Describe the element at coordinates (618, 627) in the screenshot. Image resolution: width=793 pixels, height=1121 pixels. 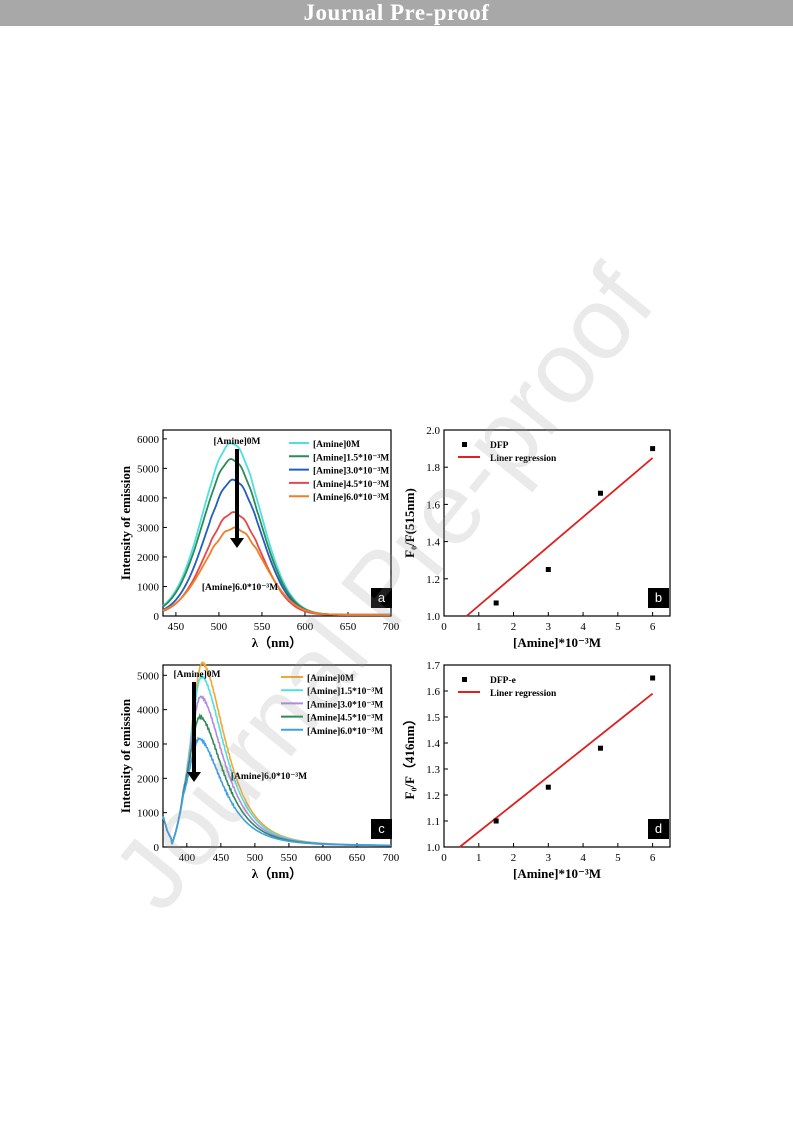
I see `x-tick-label: 5` at that location.